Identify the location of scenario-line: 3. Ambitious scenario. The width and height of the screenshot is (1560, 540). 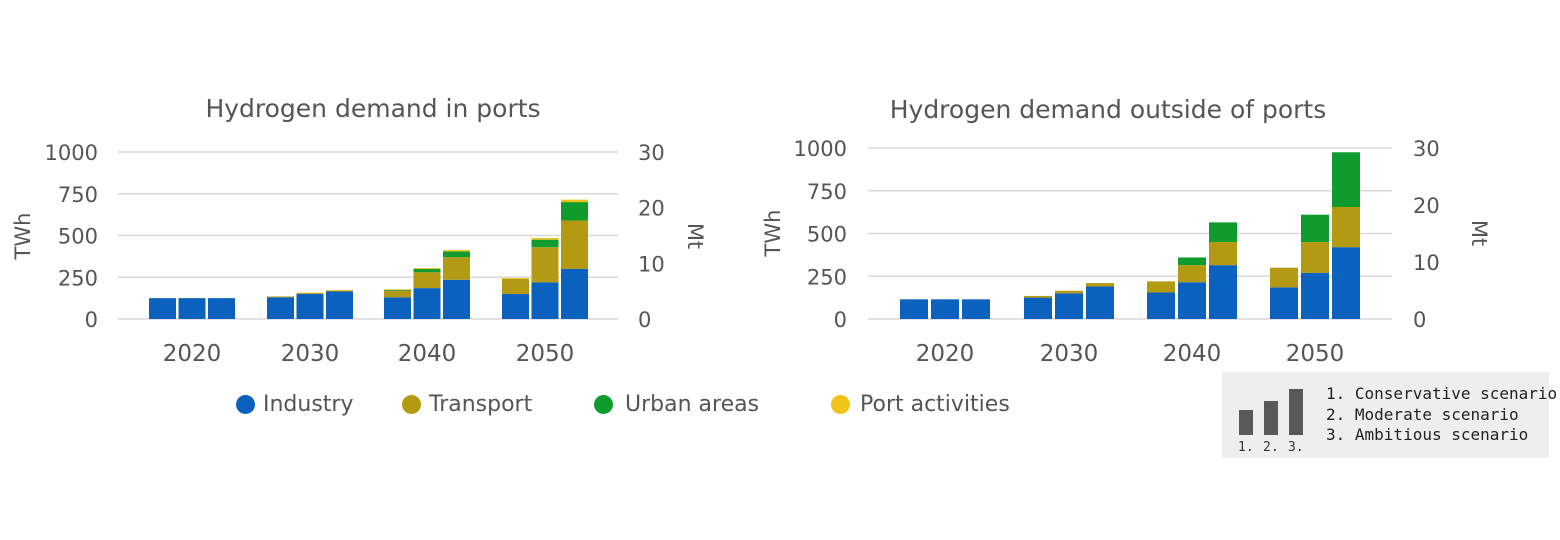
(1427, 434).